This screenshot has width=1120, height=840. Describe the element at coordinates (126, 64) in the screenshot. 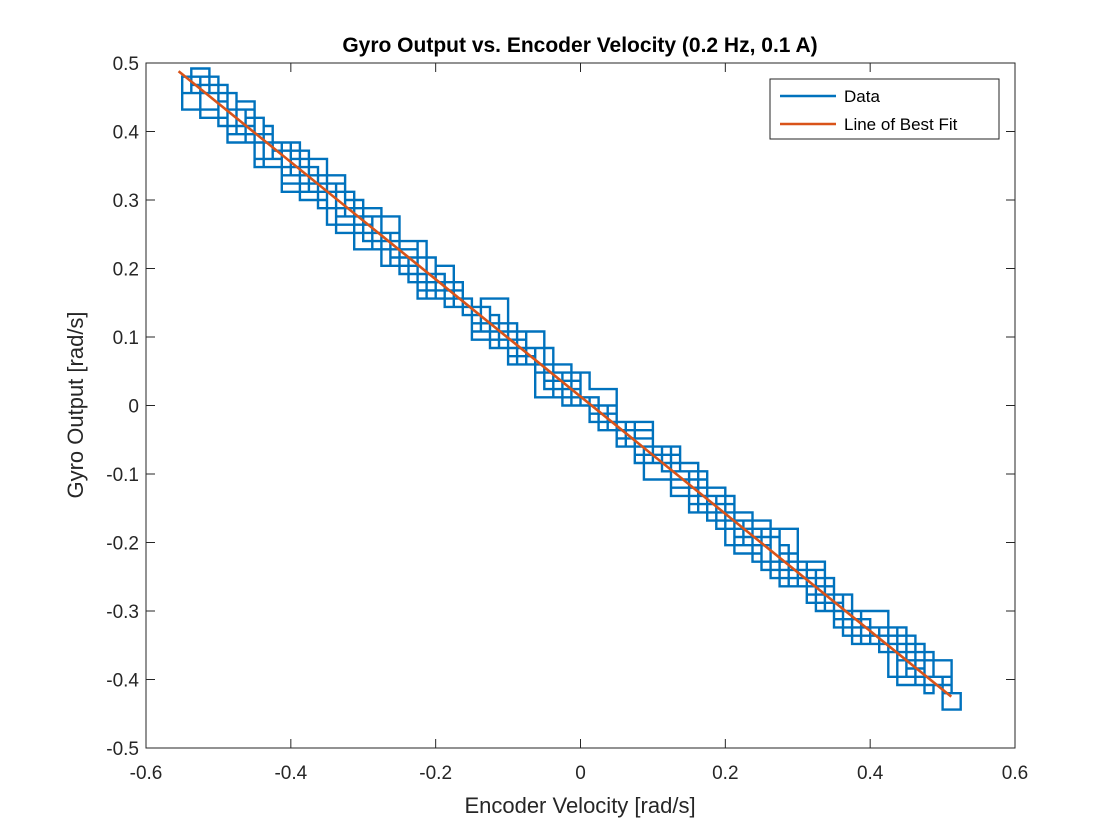

I see `y-tick-label: 0.5` at that location.